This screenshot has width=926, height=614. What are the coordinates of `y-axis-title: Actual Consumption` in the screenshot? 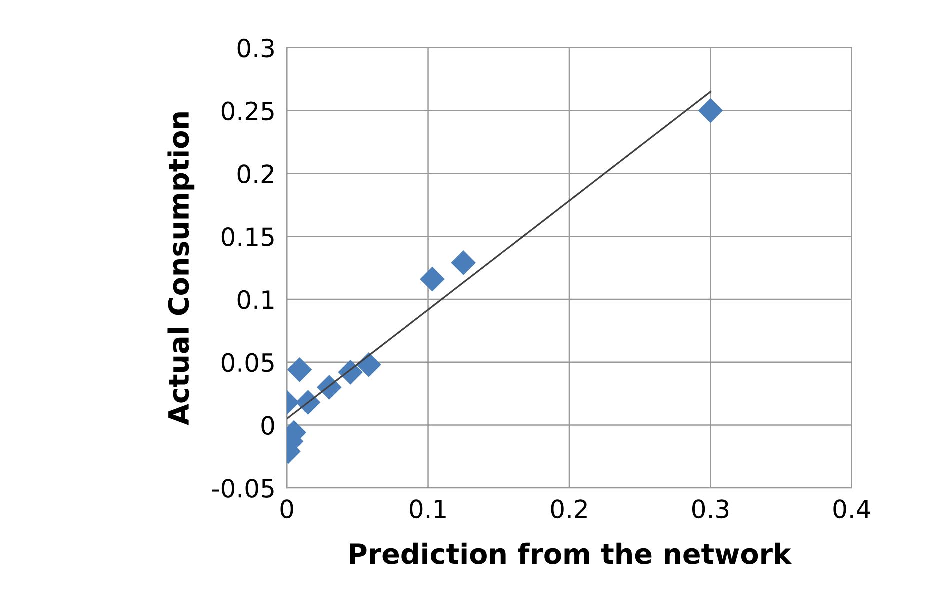 It's located at (181, 269).